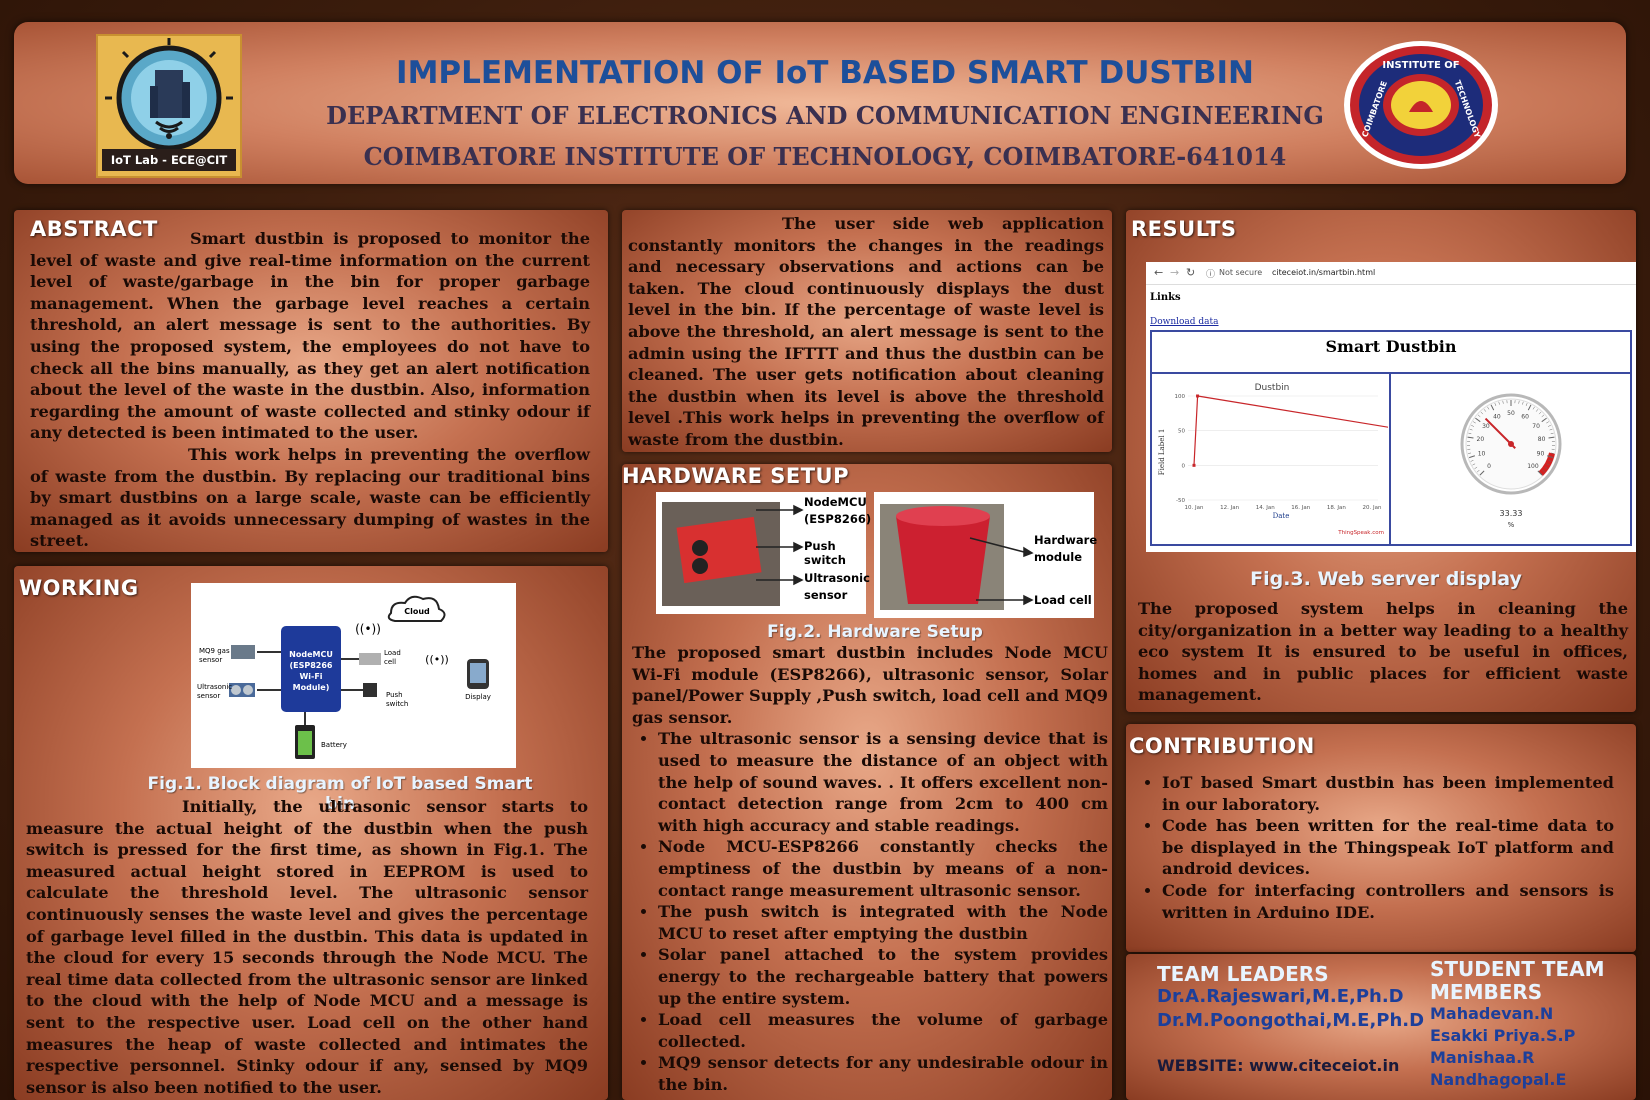 The width and height of the screenshot is (1650, 1100). What do you see at coordinates (1486, 426) in the screenshot?
I see `gauge-tick-label: 30` at bounding box center [1486, 426].